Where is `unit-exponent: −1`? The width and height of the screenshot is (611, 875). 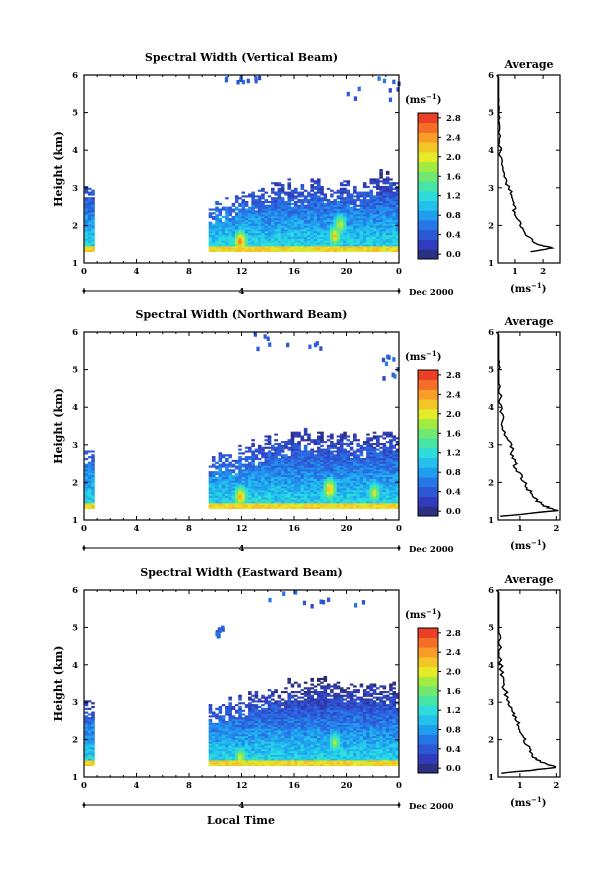
unit-exponent: −1 is located at coordinates (536, 542).